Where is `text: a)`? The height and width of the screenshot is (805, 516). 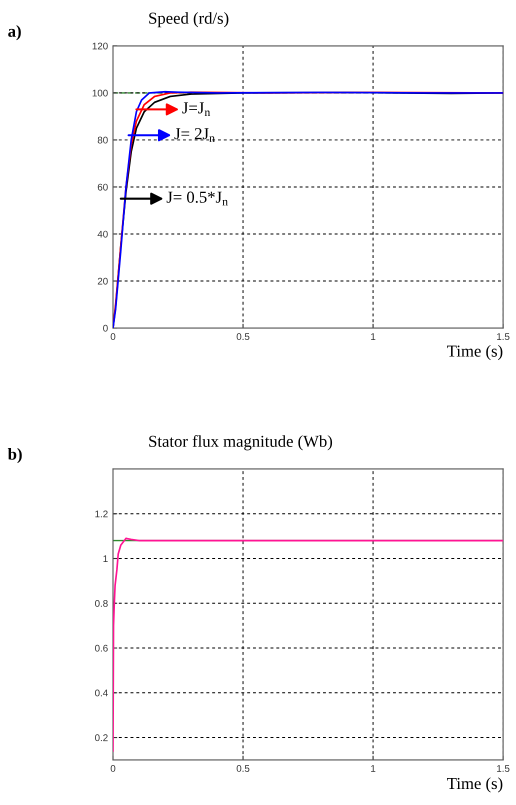
text: a) is located at coordinates (14, 32).